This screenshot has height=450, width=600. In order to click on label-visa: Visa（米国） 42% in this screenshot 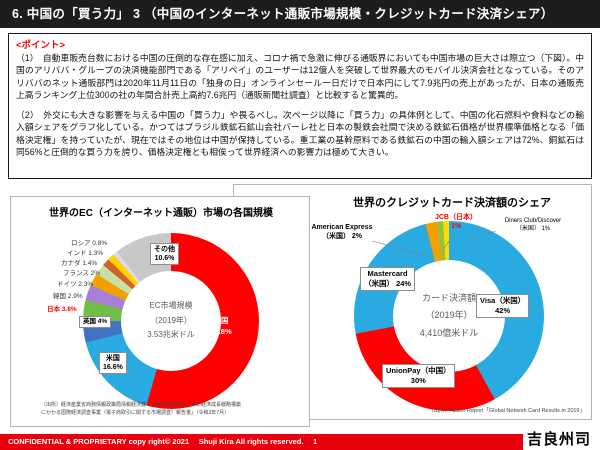, I will do `click(503, 306)`.